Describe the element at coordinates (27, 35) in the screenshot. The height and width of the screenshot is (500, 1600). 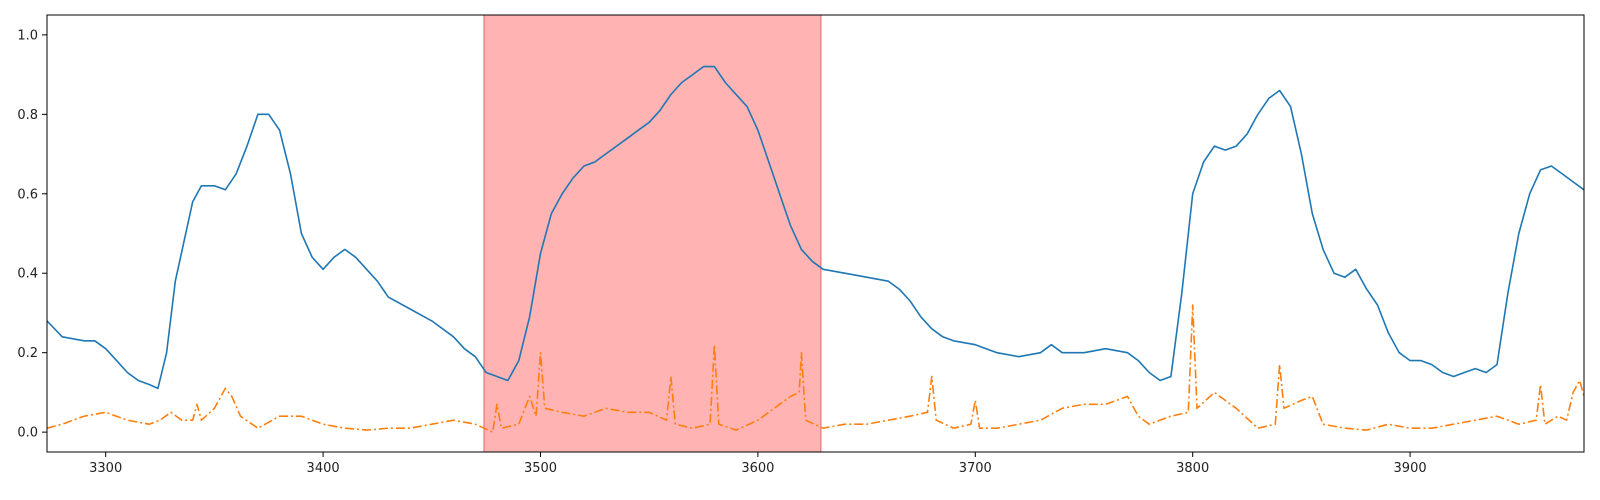
I see `y-tick-label: 1.0` at that location.